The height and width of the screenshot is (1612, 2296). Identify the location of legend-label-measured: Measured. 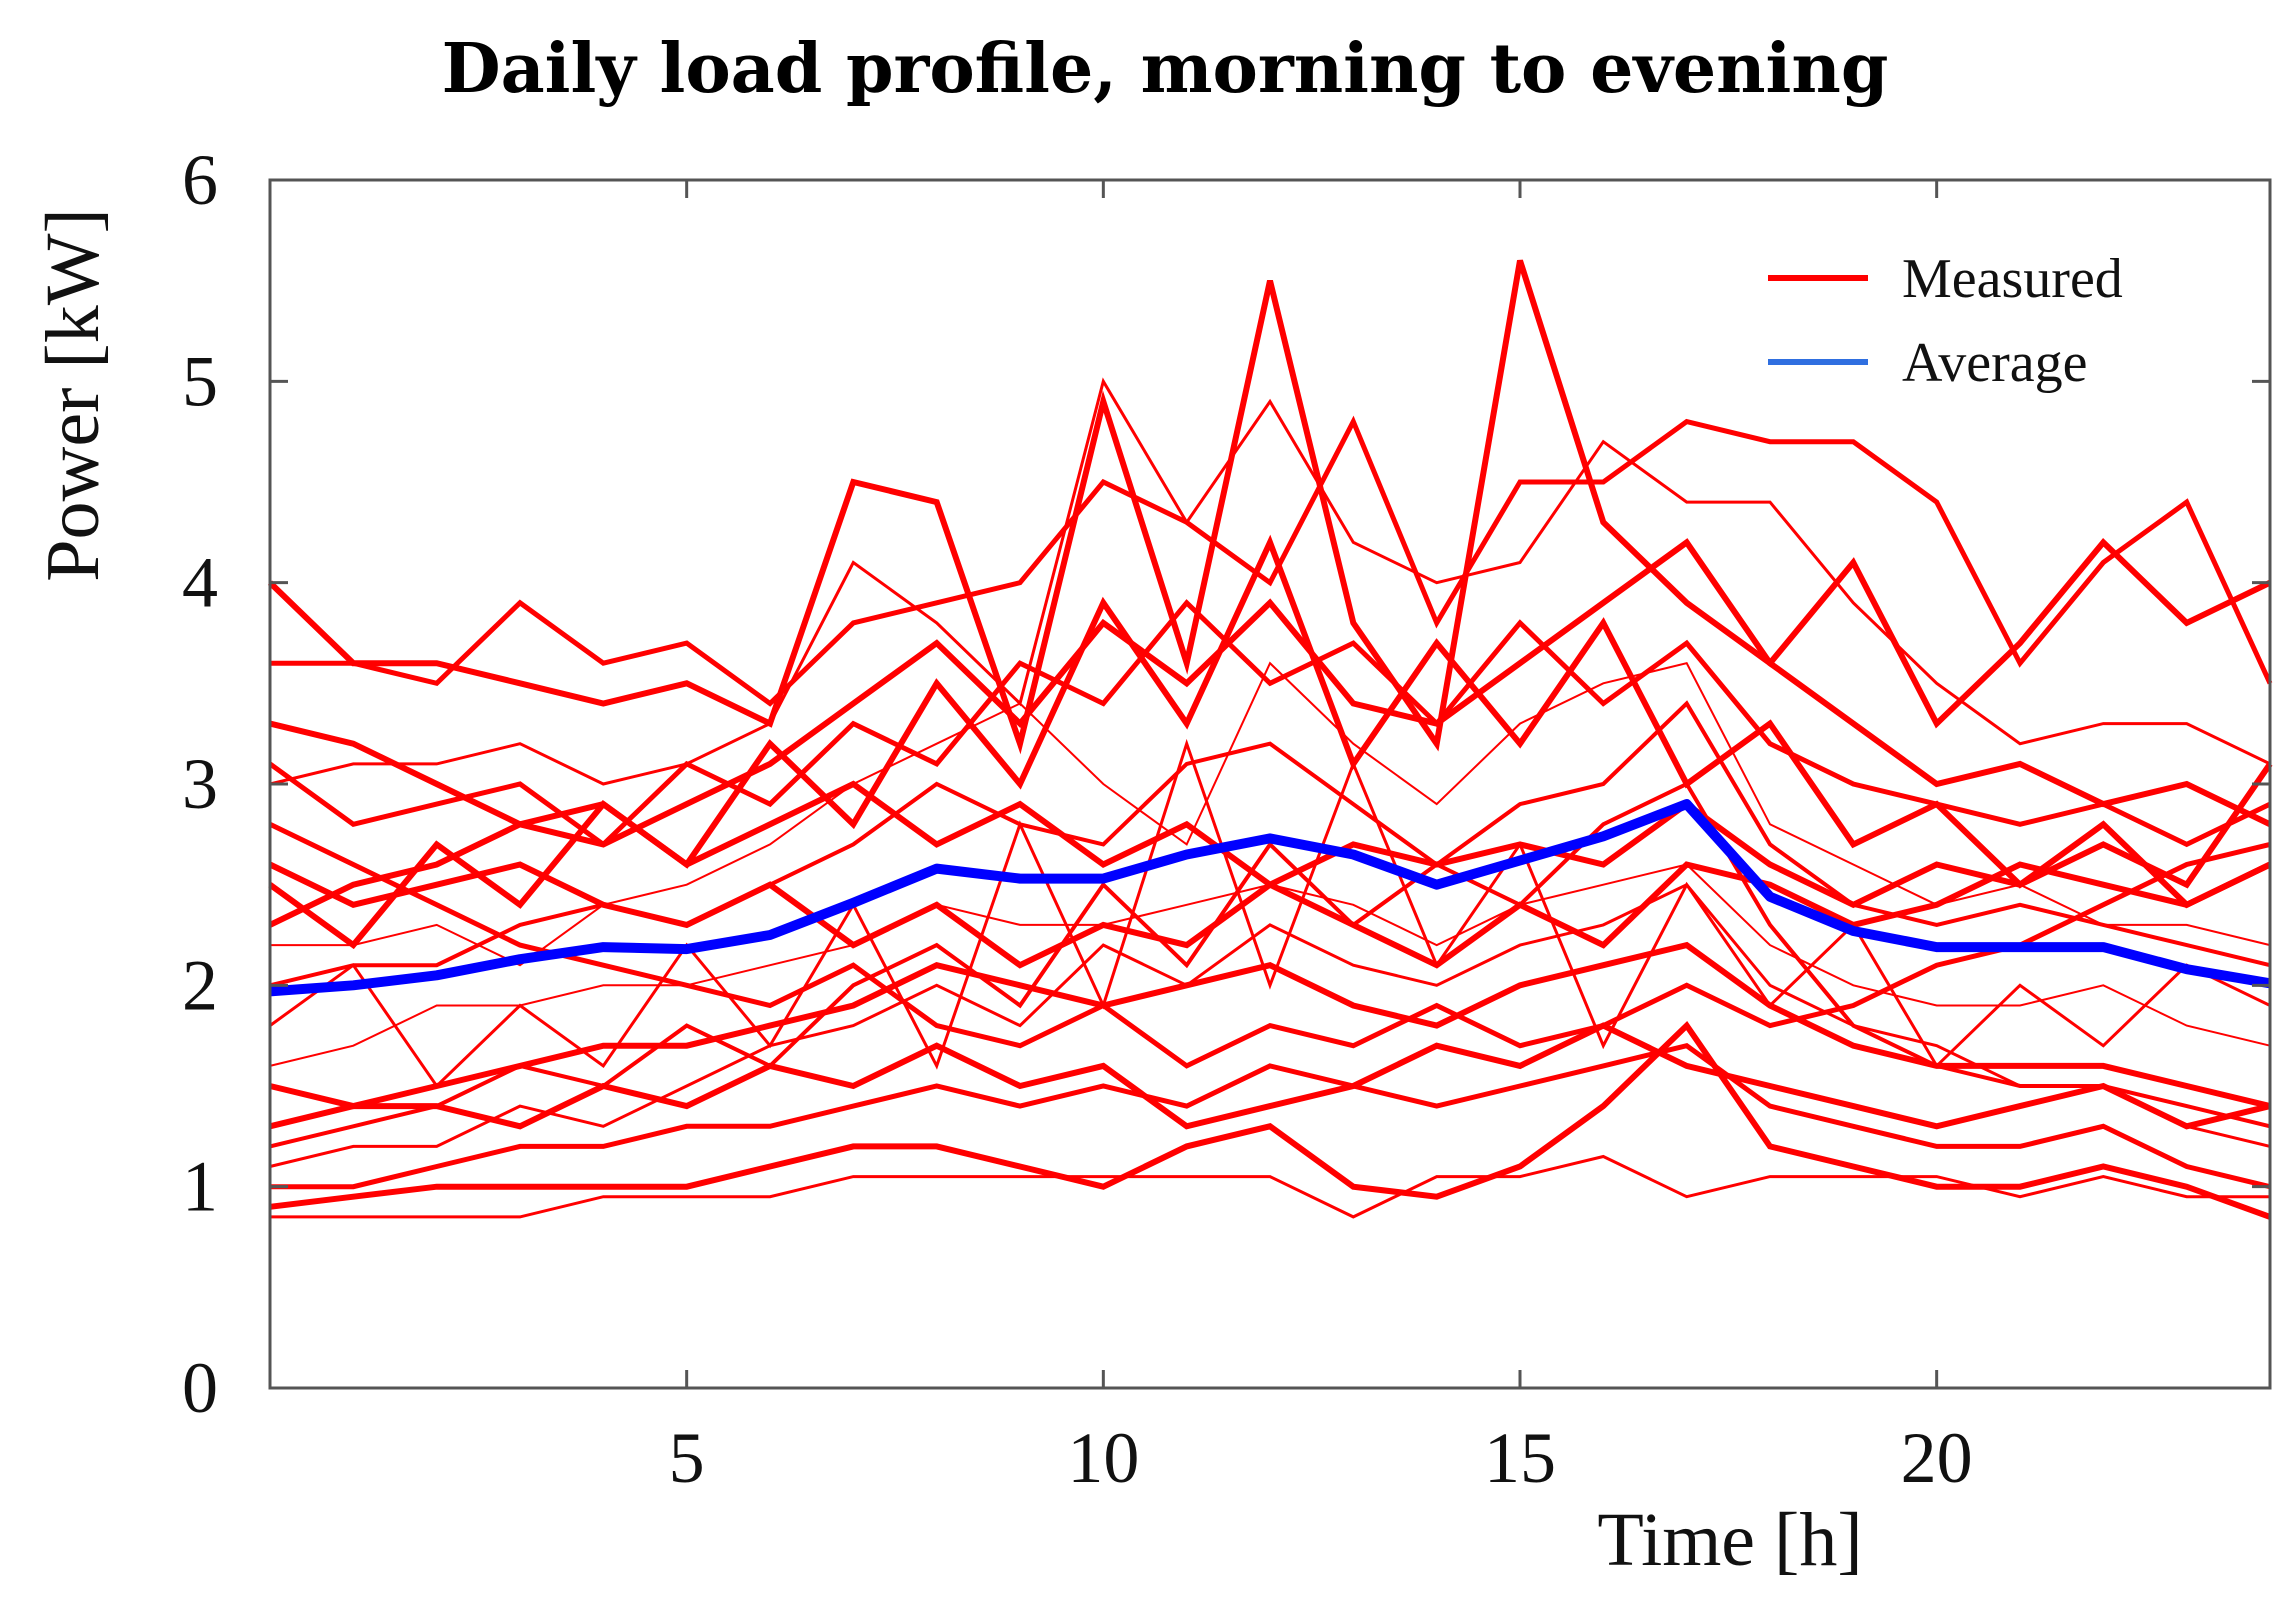
(2012, 279).